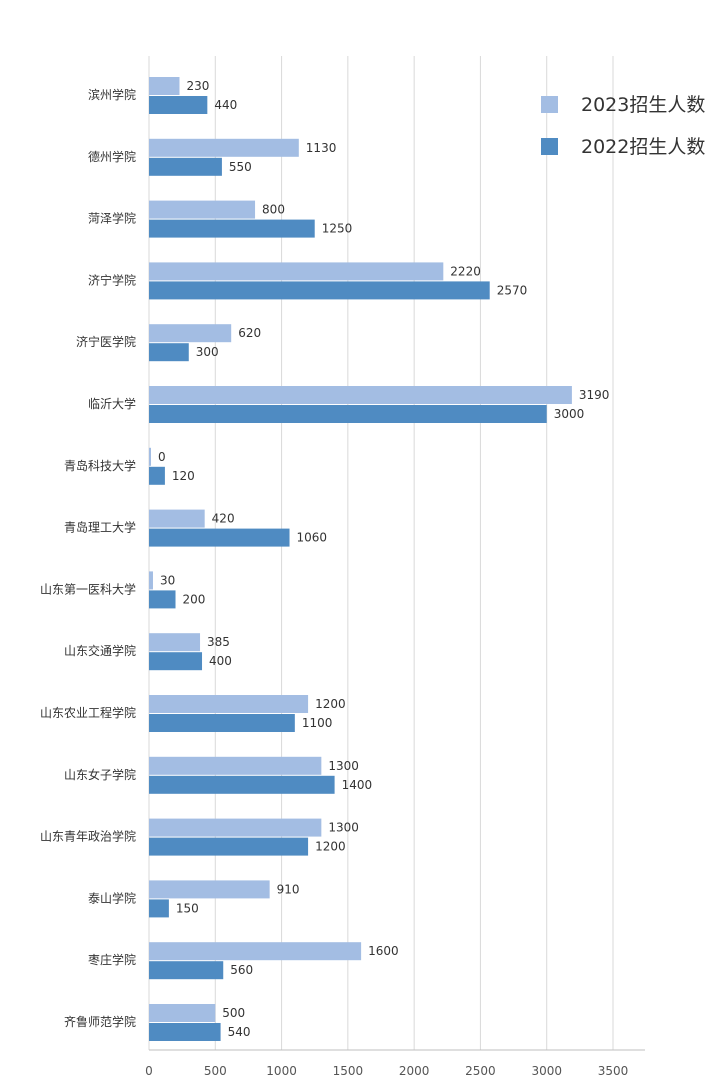  I want to click on data-label: 800, so click(273, 210).